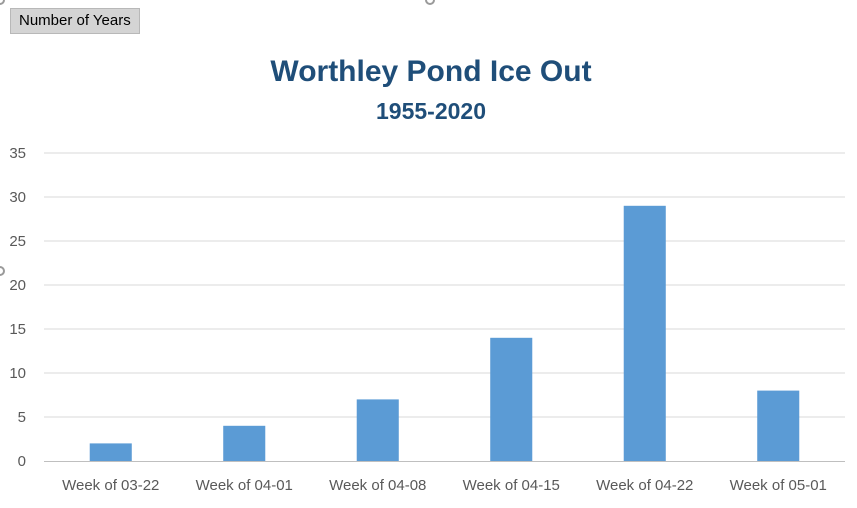 The image size is (857, 508). Describe the element at coordinates (431, 111) in the screenshot. I see `chart-subtitle: 1955-2020` at that location.